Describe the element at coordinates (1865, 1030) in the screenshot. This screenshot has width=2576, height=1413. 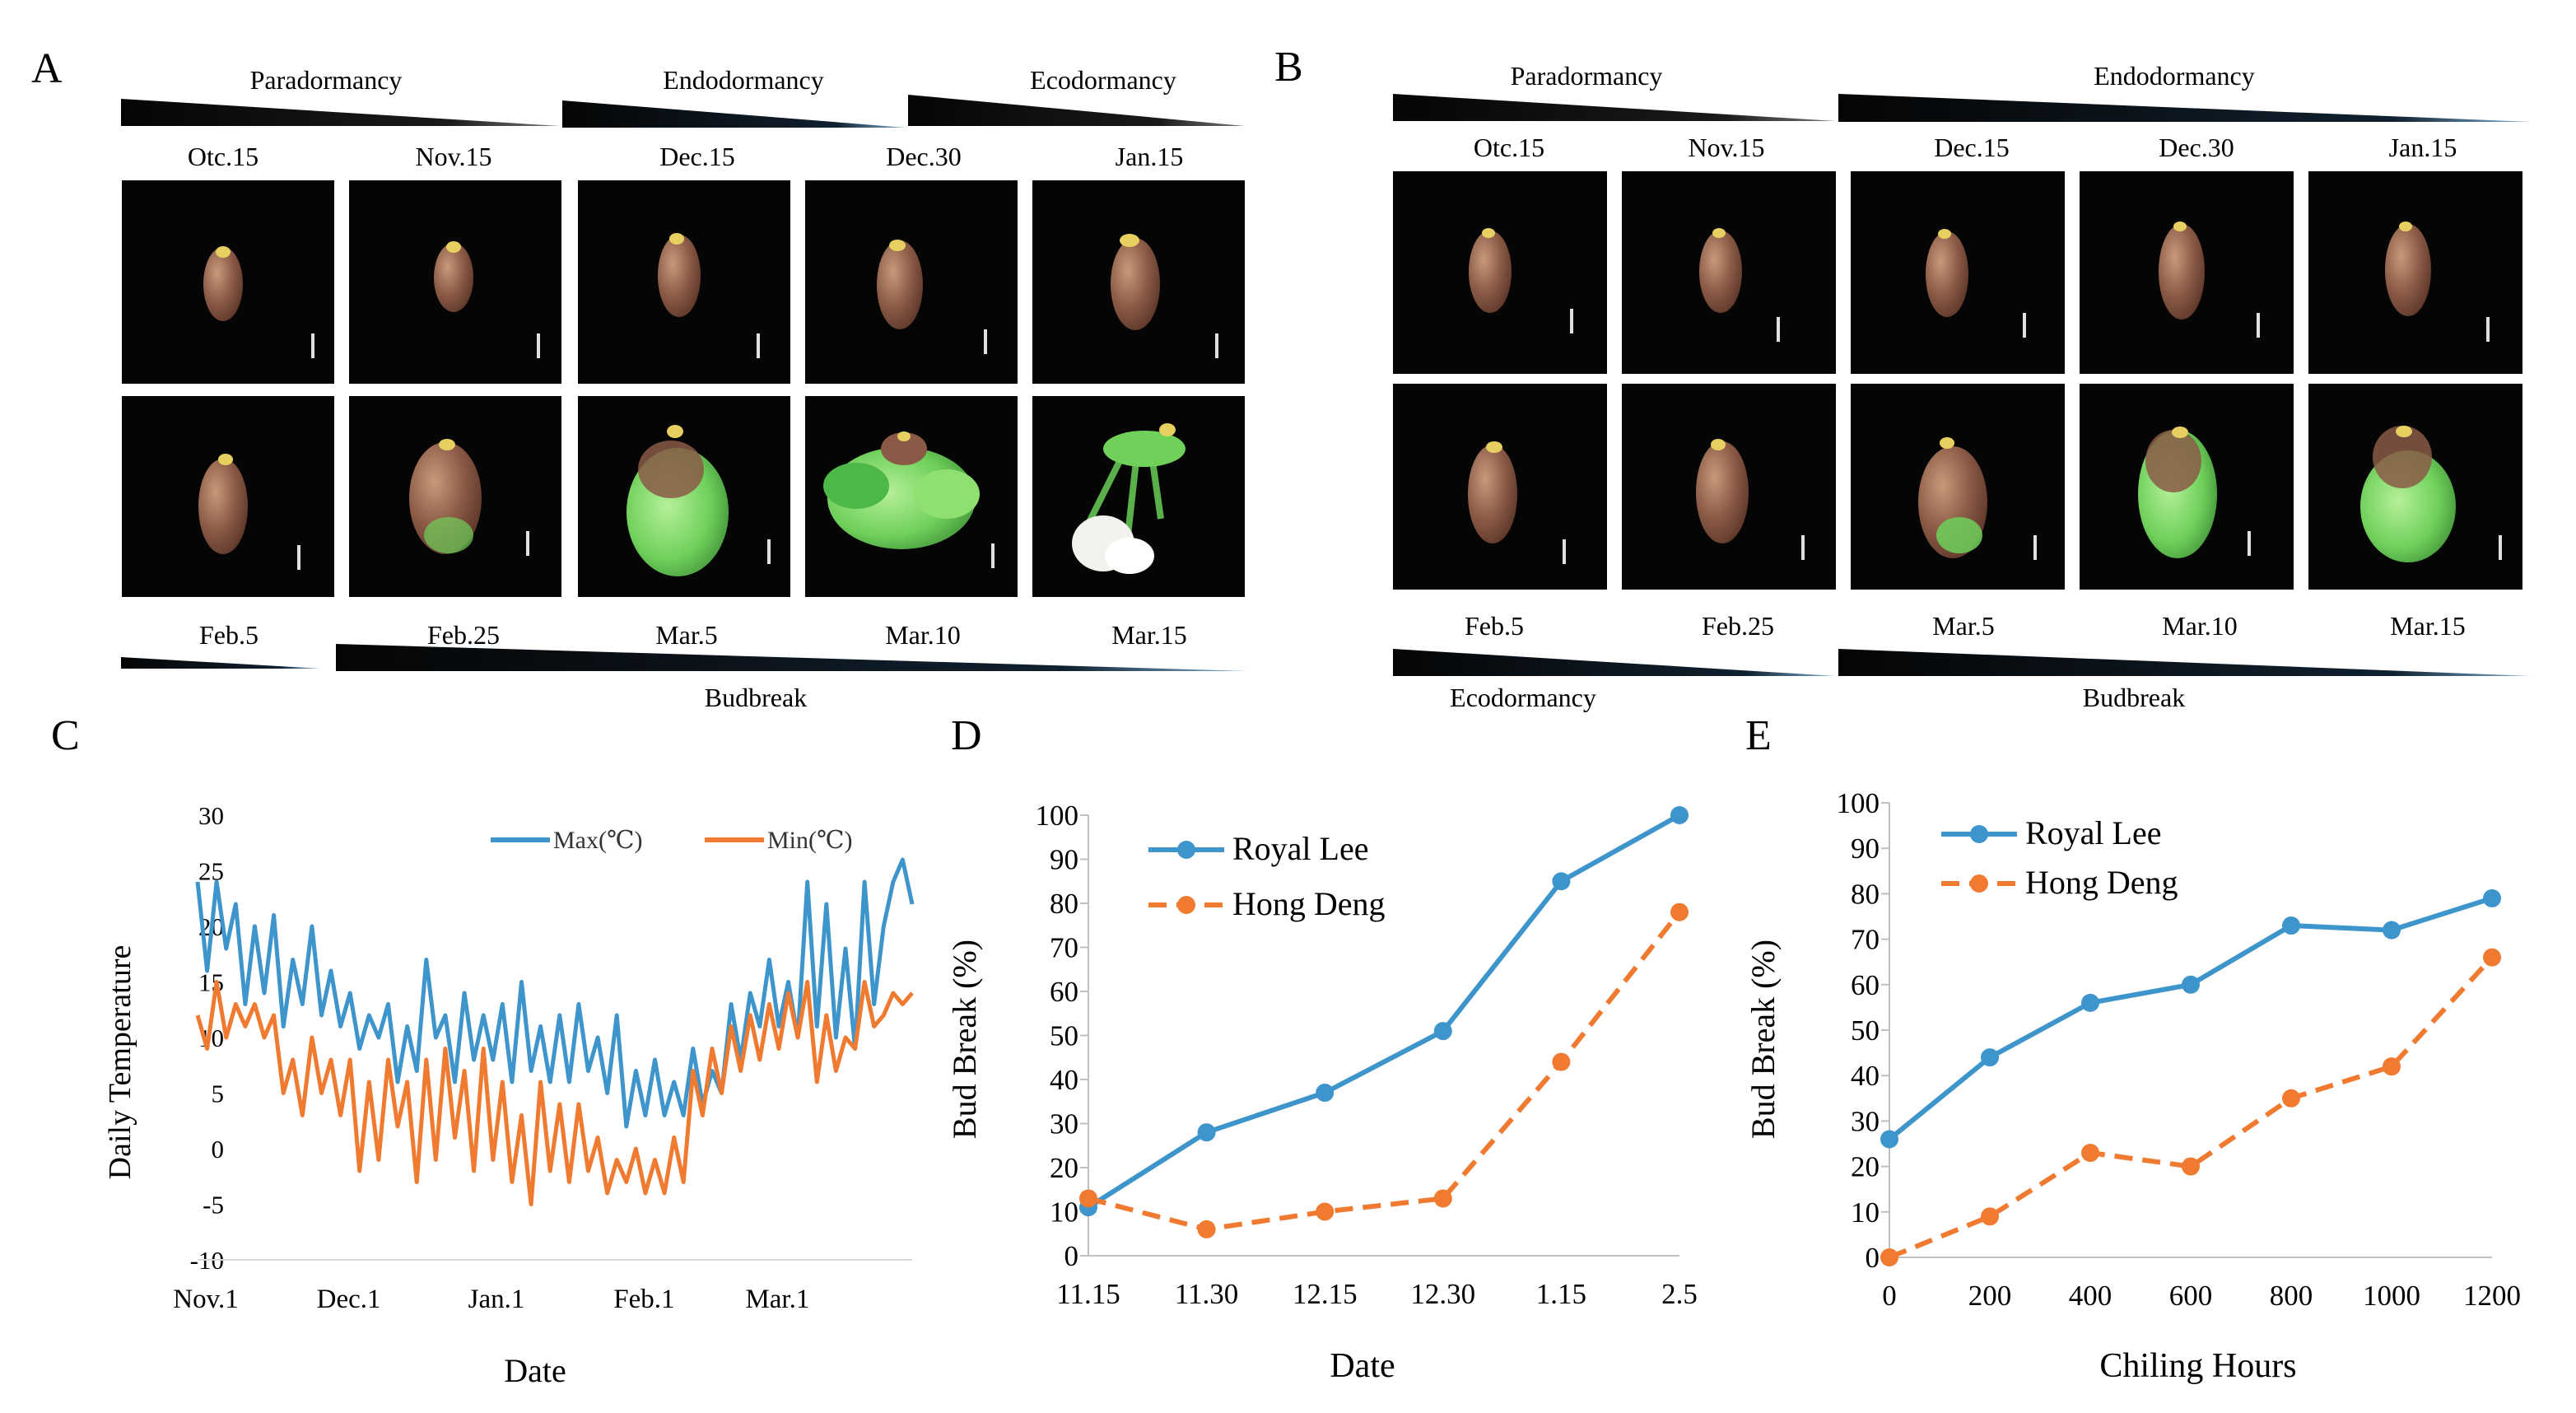
I see `chart-e-ytick-label: 50` at that location.